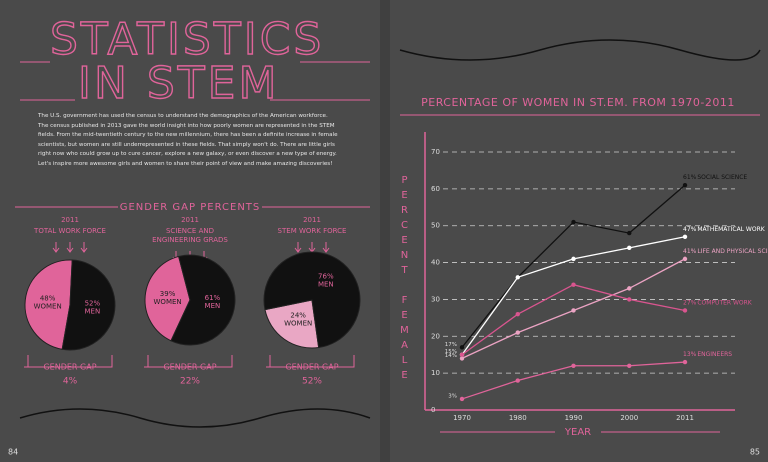 Image resolution: width=768 pixels, height=462 pixels. I want to click on gap-value: 4%, so click(70, 382).